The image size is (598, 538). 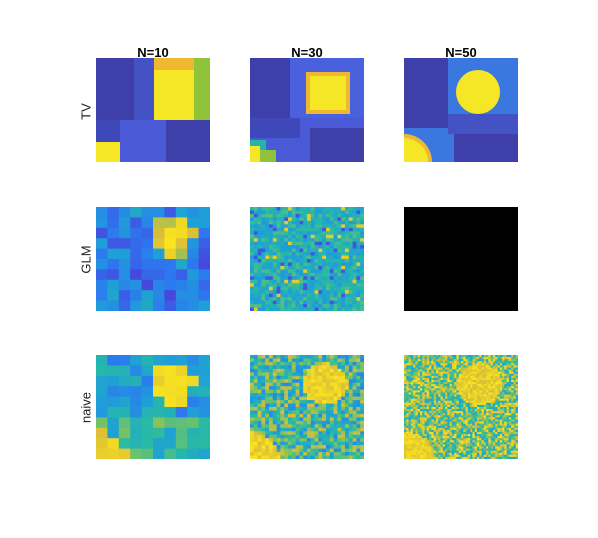 I want to click on panel-naive-n10, so click(x=153, y=407).